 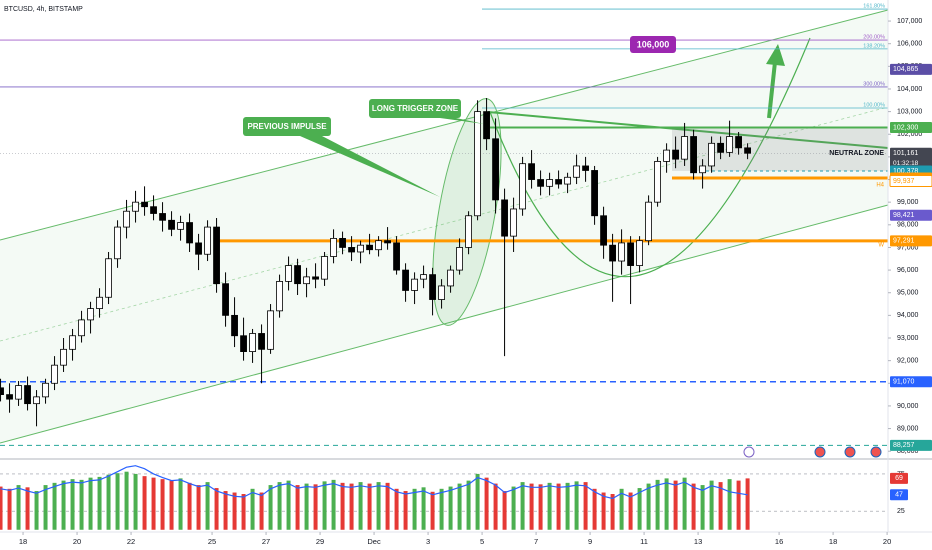 I want to click on y-tick-label: 89,000, so click(x=908, y=428).